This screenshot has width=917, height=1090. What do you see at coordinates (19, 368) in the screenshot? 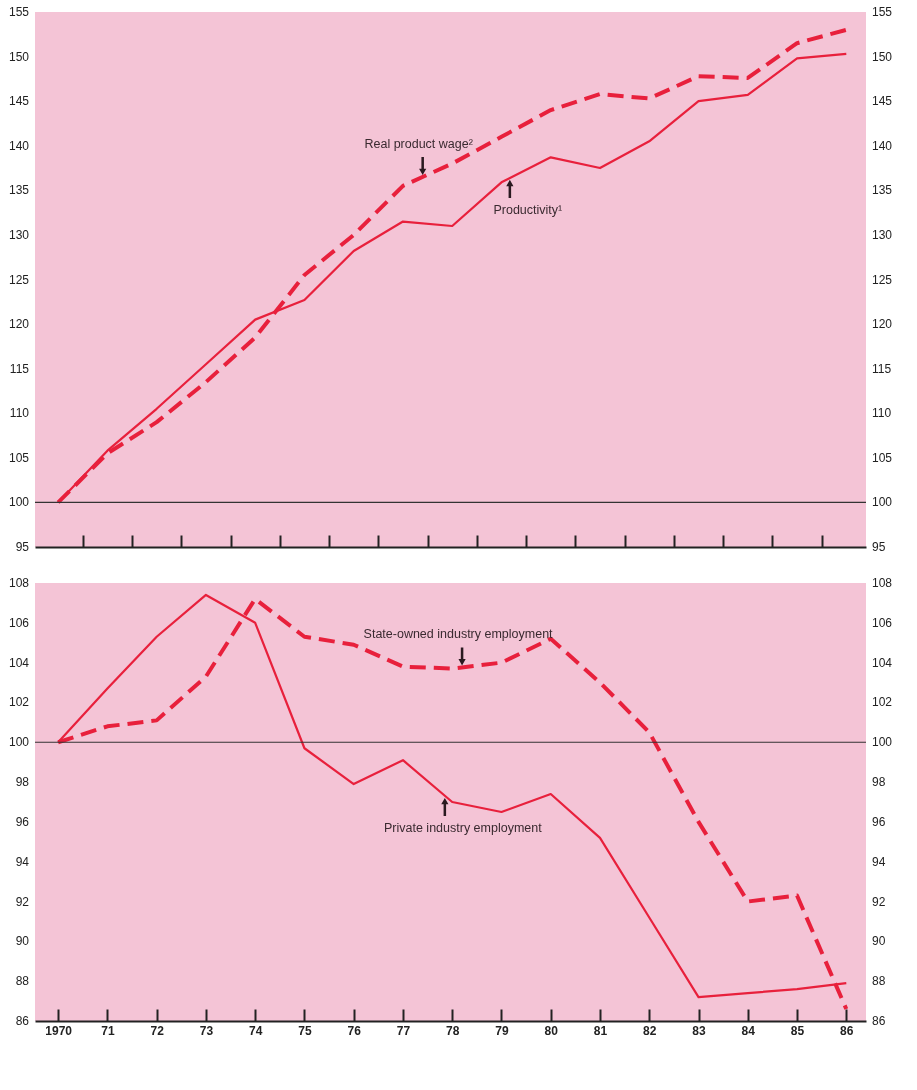
I see `y-tick-label: 115` at bounding box center [19, 368].